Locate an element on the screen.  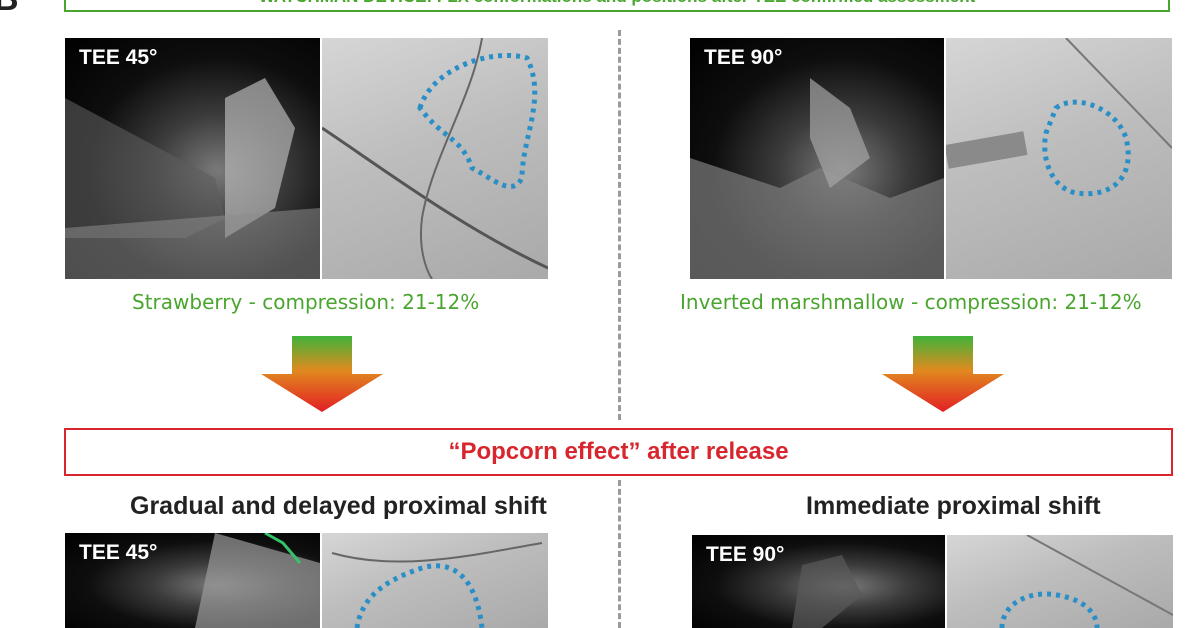
right-heading: Immediate proximal shift is located at coordinates (953, 506).